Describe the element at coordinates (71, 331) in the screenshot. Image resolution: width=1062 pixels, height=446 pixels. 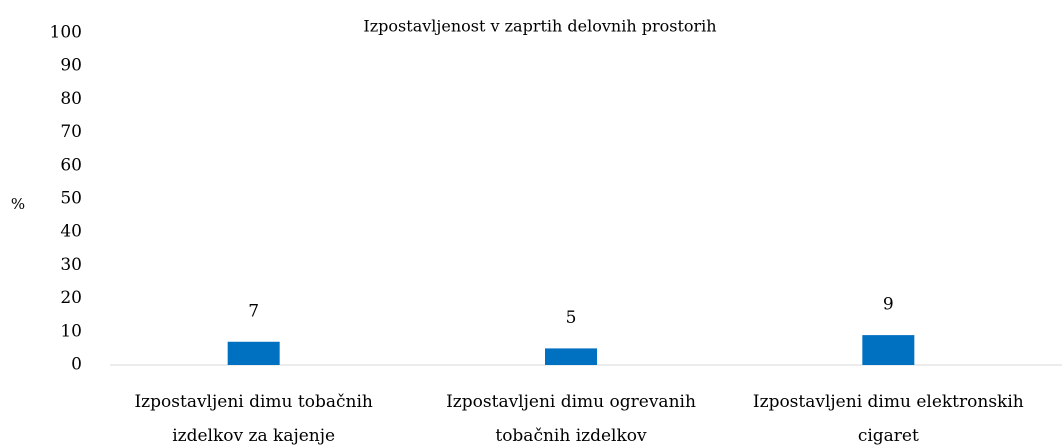
I see `y-tick-label: 10` at that location.